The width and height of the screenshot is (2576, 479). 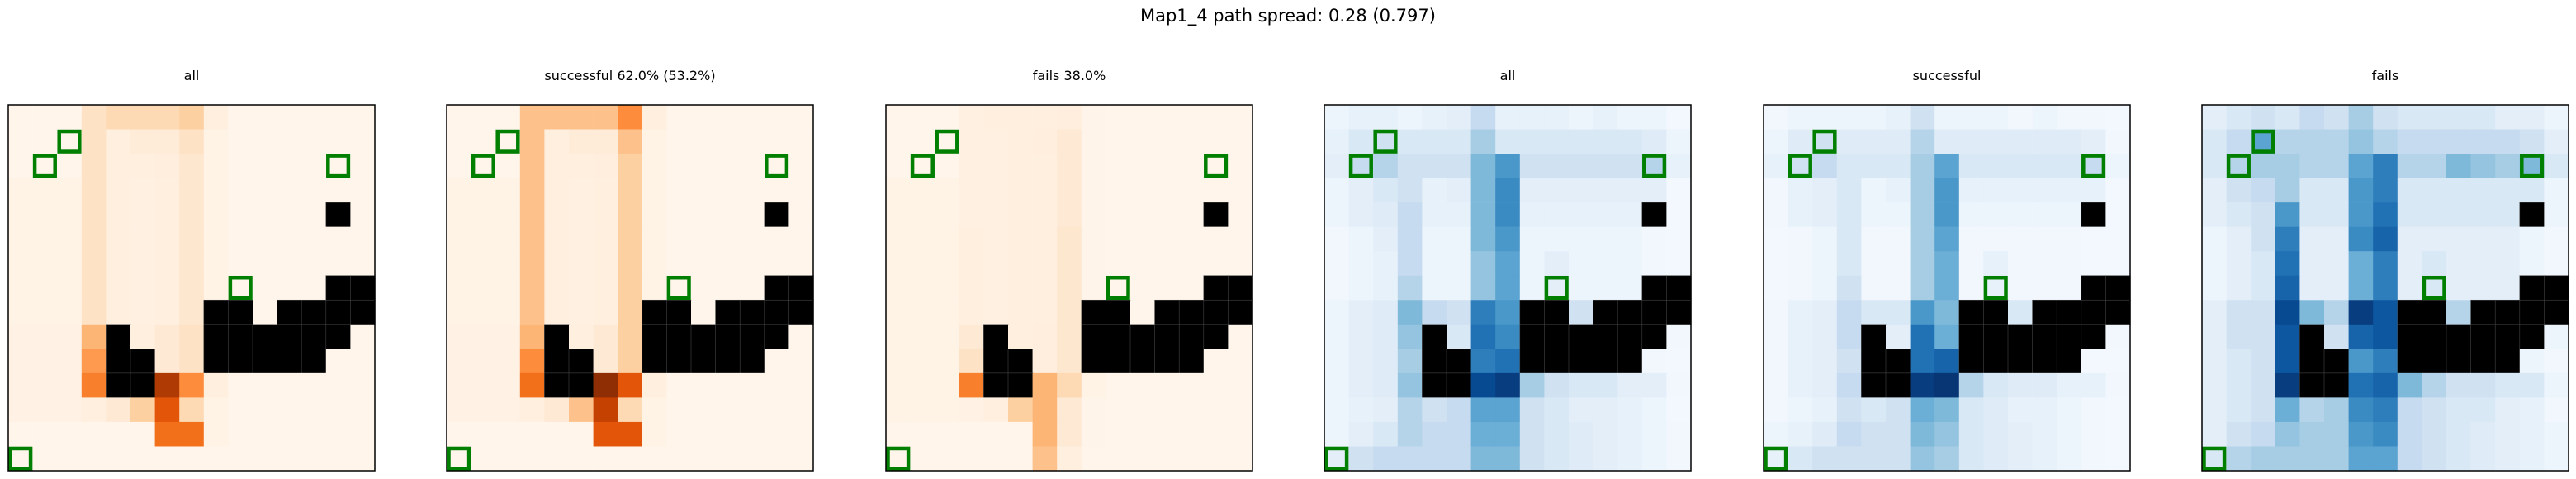 I want to click on panel-5-target-markers, so click(x=1935, y=300).